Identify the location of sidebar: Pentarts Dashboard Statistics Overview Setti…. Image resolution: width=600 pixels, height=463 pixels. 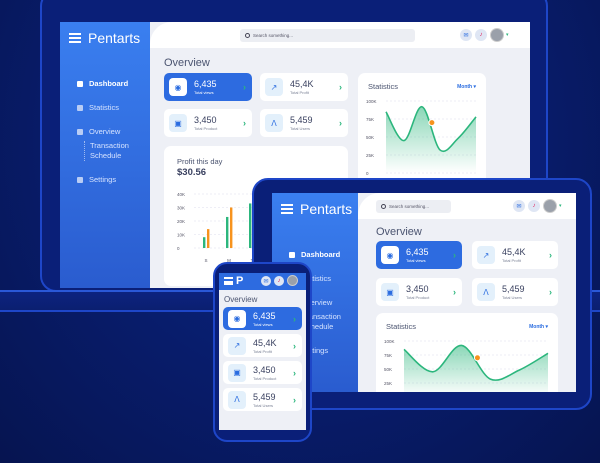
(105, 155).